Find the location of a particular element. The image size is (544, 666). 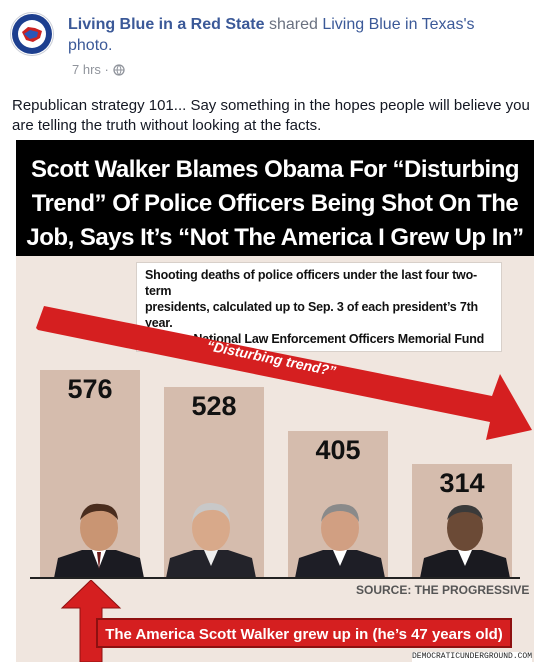

post-meta: 7 hrs · is located at coordinates (98, 70).